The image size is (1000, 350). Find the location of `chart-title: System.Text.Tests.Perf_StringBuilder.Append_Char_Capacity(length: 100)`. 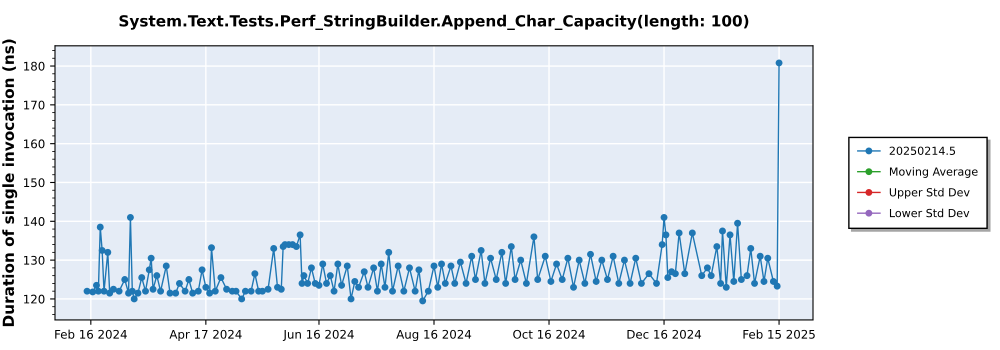

chart-title: System.Text.Tests.Perf_StringBuilder.Append_Char_Capacity(length: 100) is located at coordinates (433, 22).